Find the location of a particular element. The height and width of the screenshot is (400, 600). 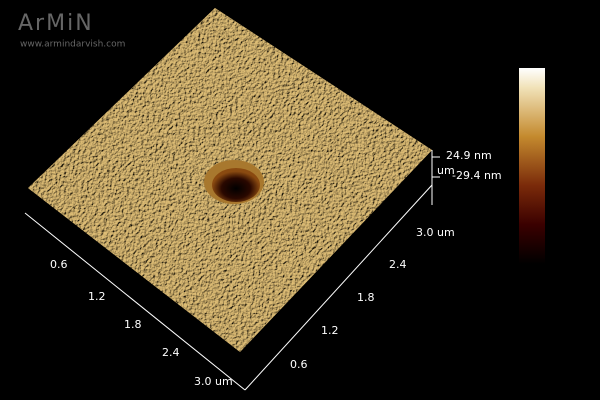

watermark-logo: ArMiN is located at coordinates (56, 23).